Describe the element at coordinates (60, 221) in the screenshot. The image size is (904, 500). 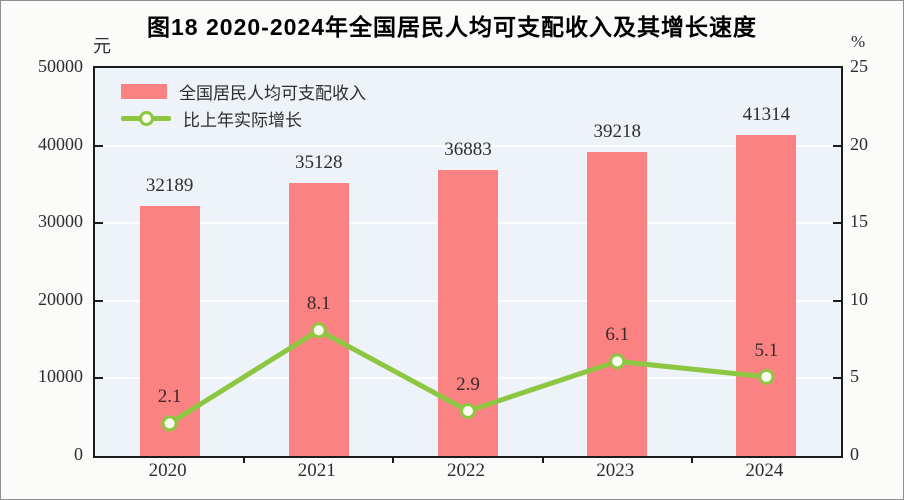
I see `left-axis-tick-label: 30000` at that location.